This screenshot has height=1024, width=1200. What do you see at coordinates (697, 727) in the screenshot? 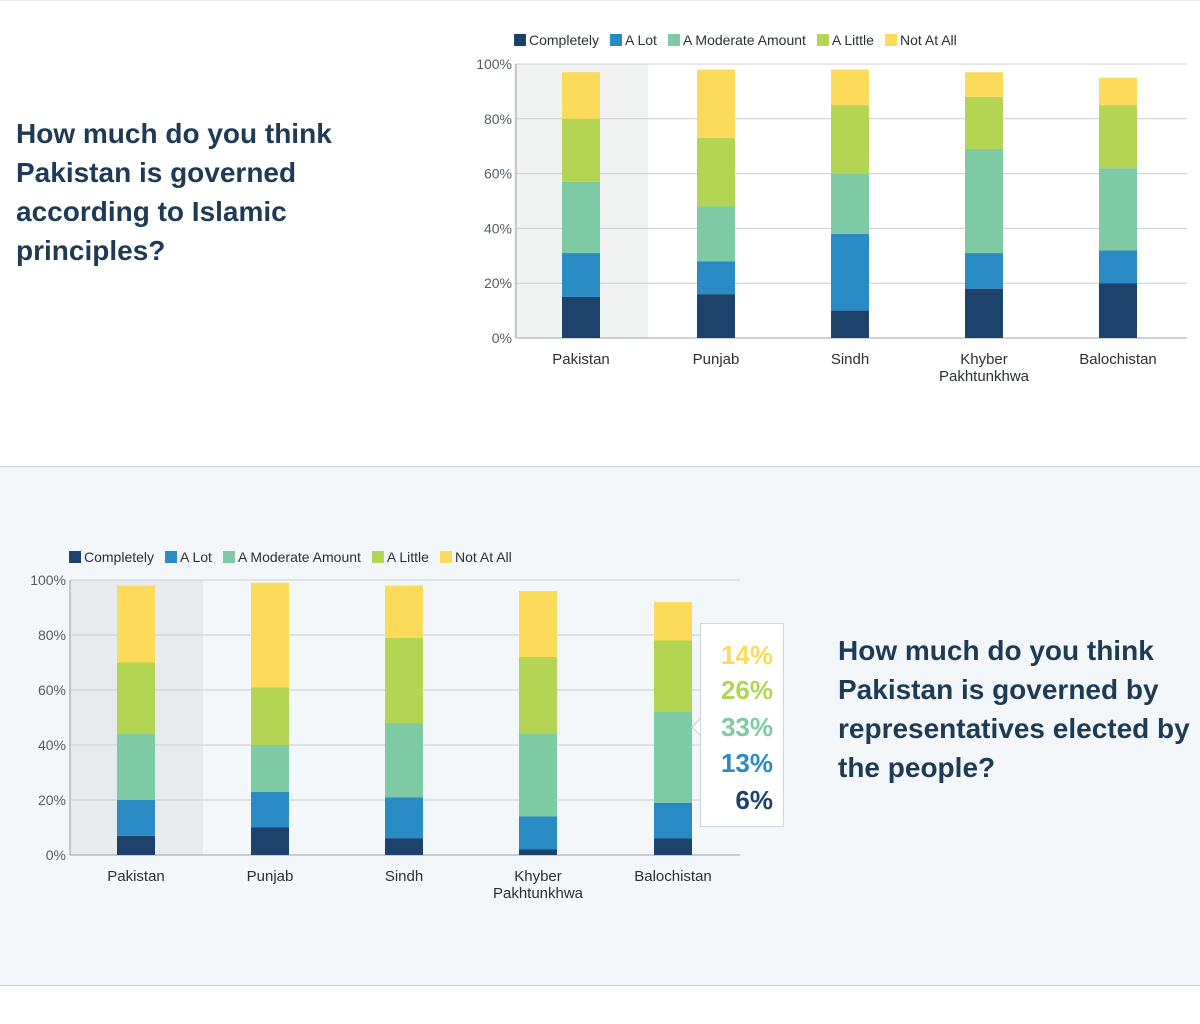
I see `tooltip-arrow-fill` at bounding box center [697, 727].